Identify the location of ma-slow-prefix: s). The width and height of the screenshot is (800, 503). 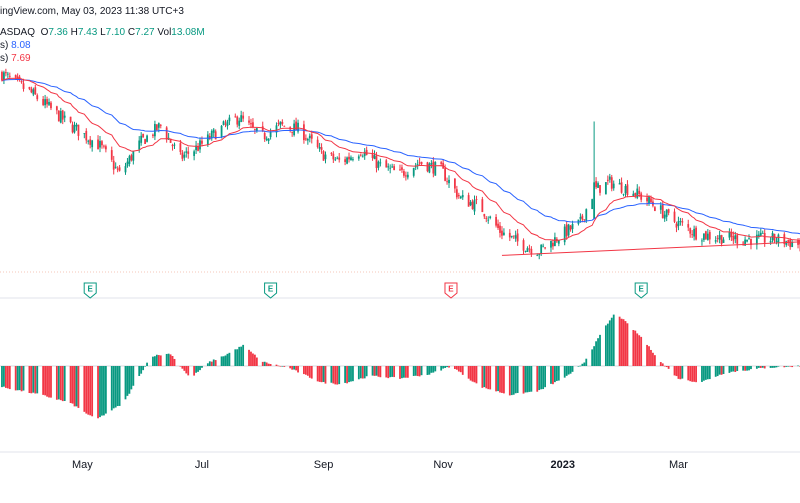
(4, 45).